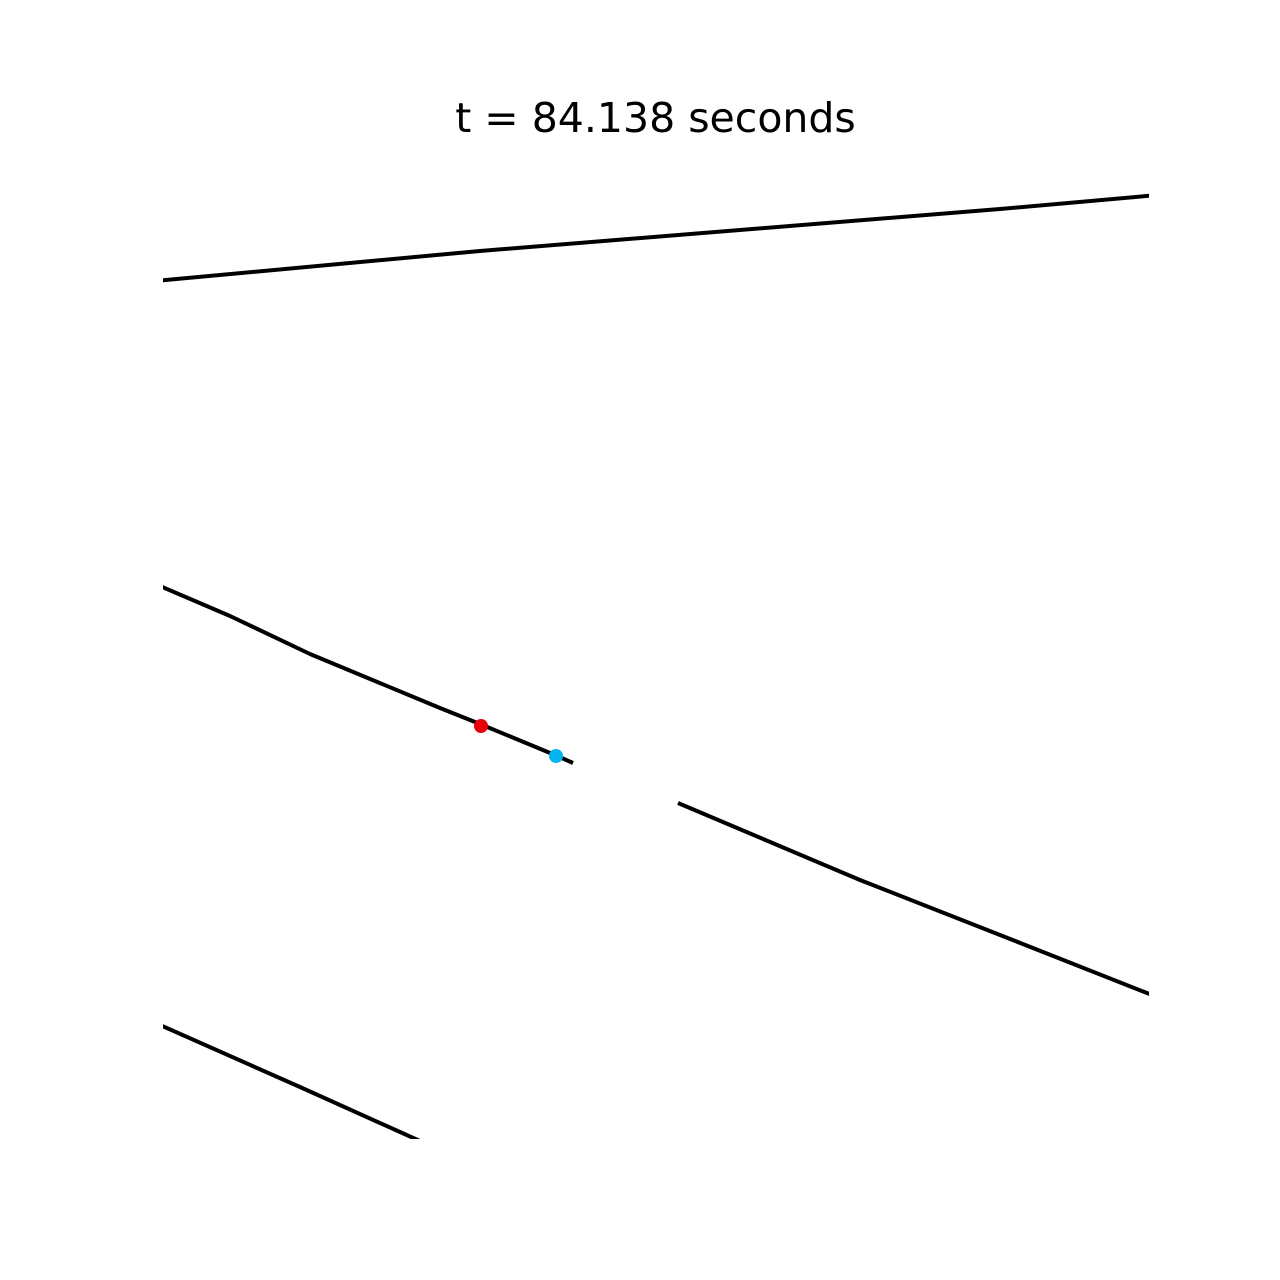 The image size is (1280, 1280). Describe the element at coordinates (556, 756) in the screenshot. I see `blue-marker-dot` at that location.